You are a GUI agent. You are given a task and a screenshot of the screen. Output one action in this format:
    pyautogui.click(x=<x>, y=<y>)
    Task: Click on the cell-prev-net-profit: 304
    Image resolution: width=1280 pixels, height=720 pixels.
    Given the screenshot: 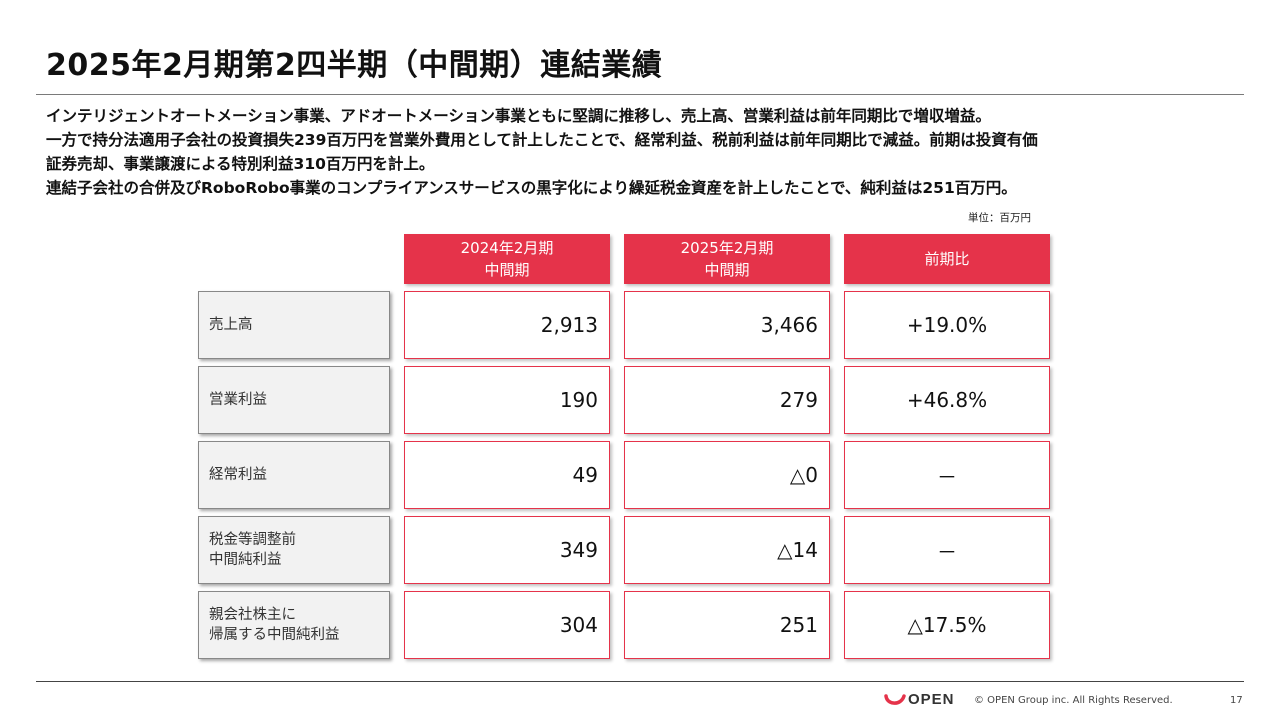 What is the action you would take?
    pyautogui.click(x=507, y=625)
    